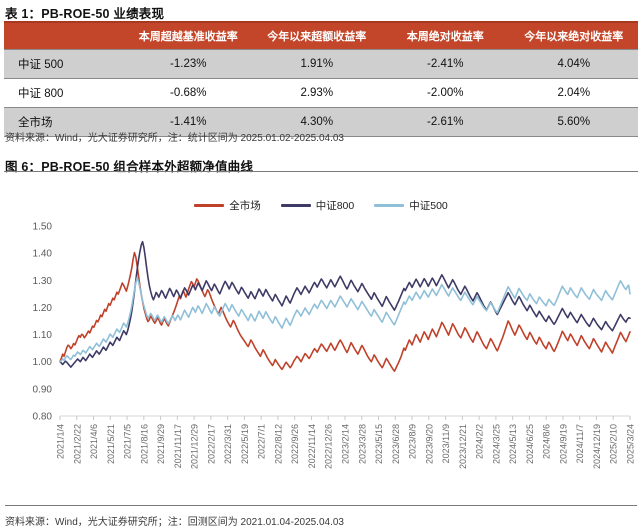 The height and width of the screenshot is (530, 642). Describe the element at coordinates (316, 64) in the screenshot. I see `cell-csi500-ytd-excess: 1.91%` at that location.